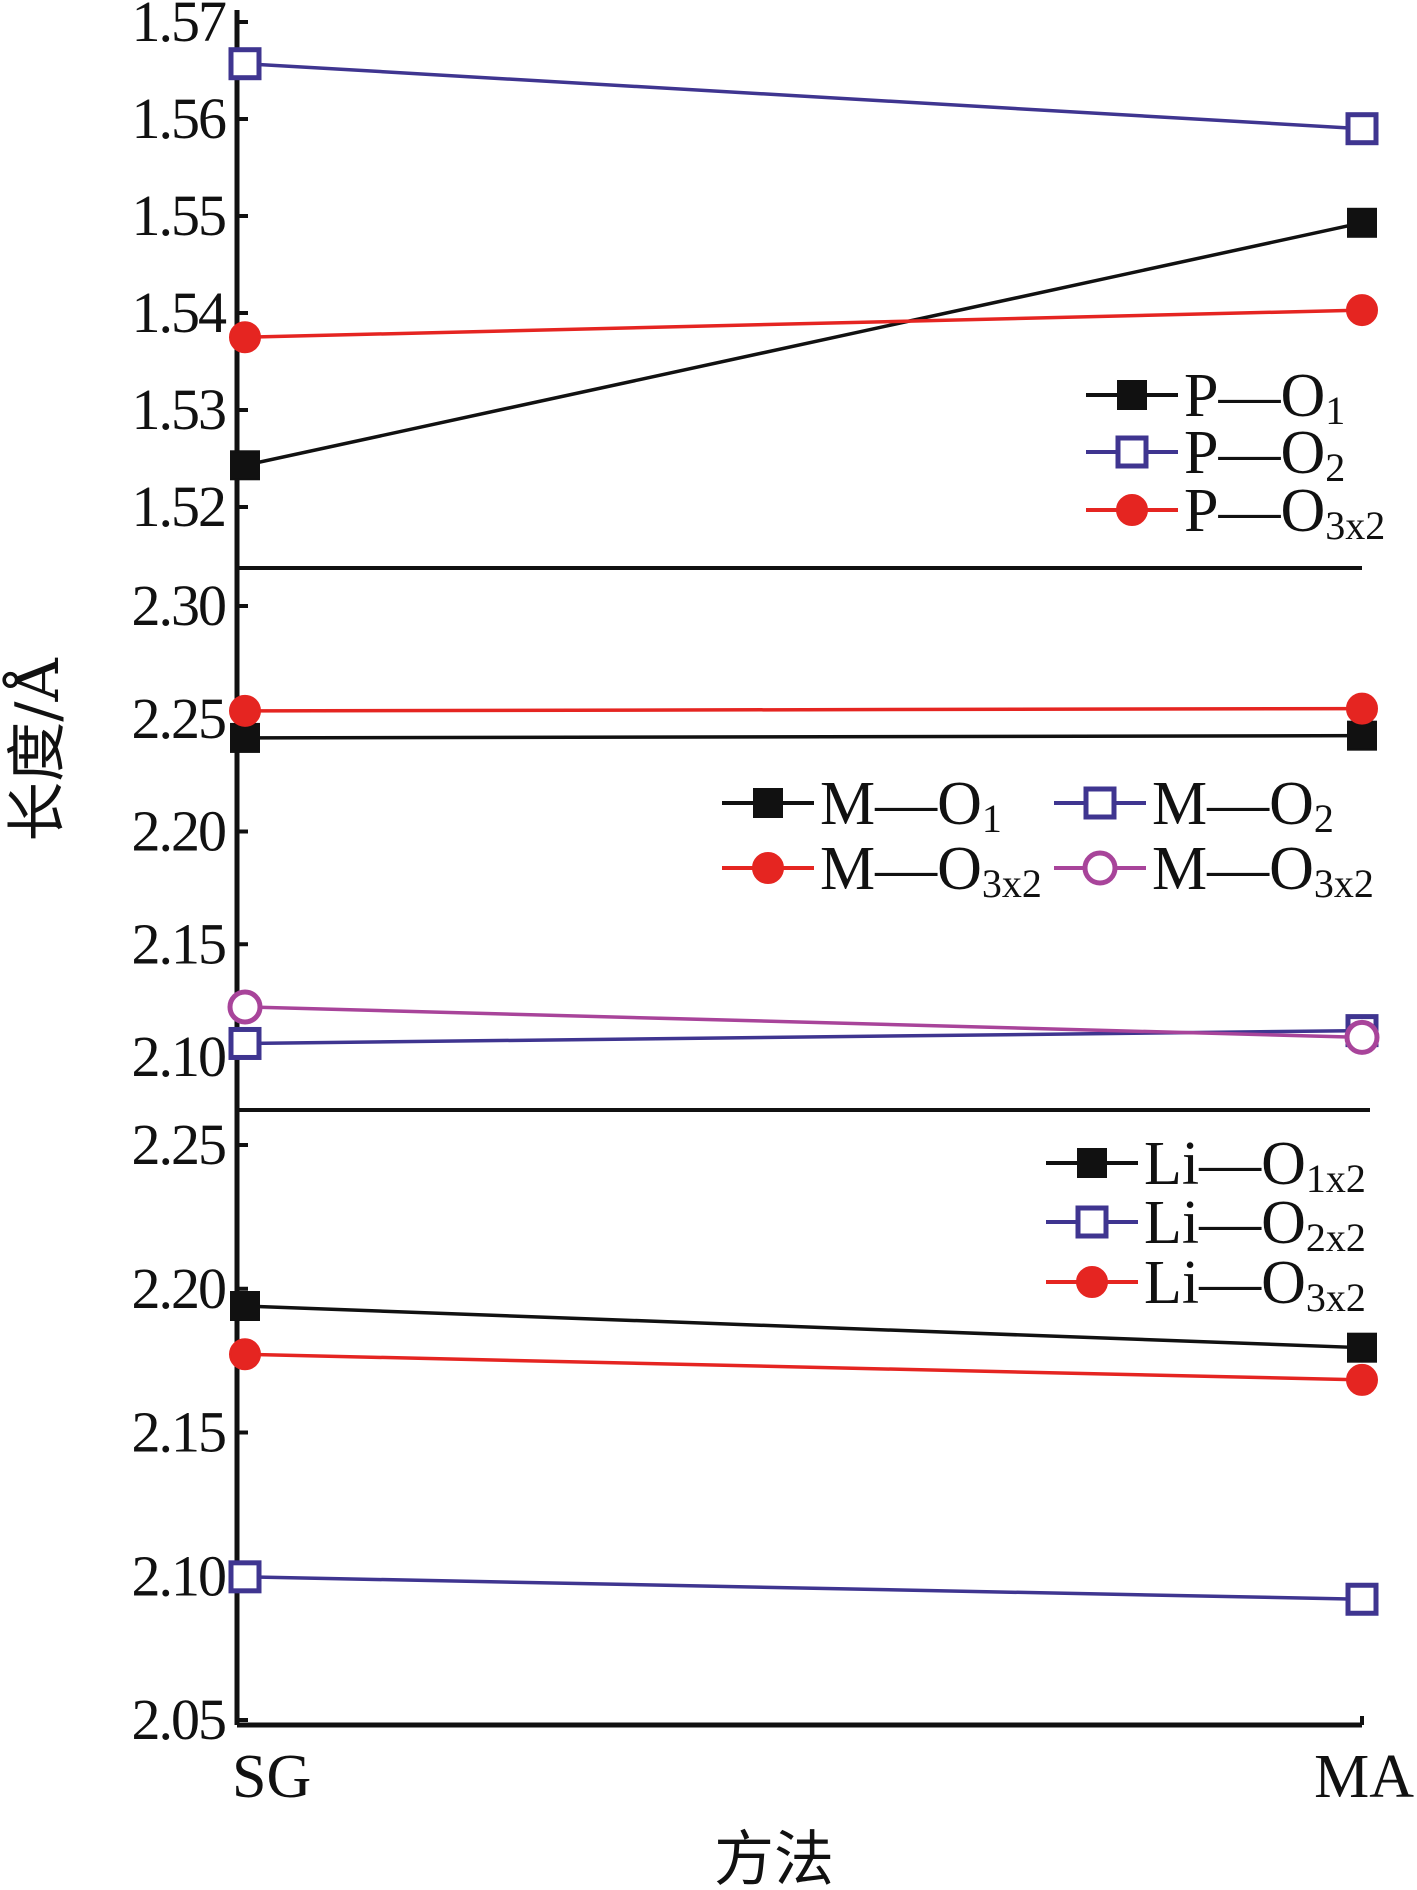  I want to click on legend-top: P—O1P—O2P—O3x2, so click(1235, 455).